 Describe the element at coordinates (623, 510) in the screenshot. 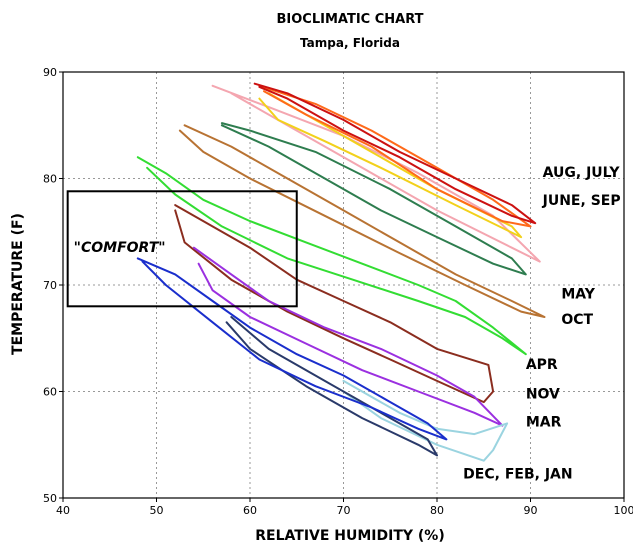

I see `x-tick-label: 100` at that location.